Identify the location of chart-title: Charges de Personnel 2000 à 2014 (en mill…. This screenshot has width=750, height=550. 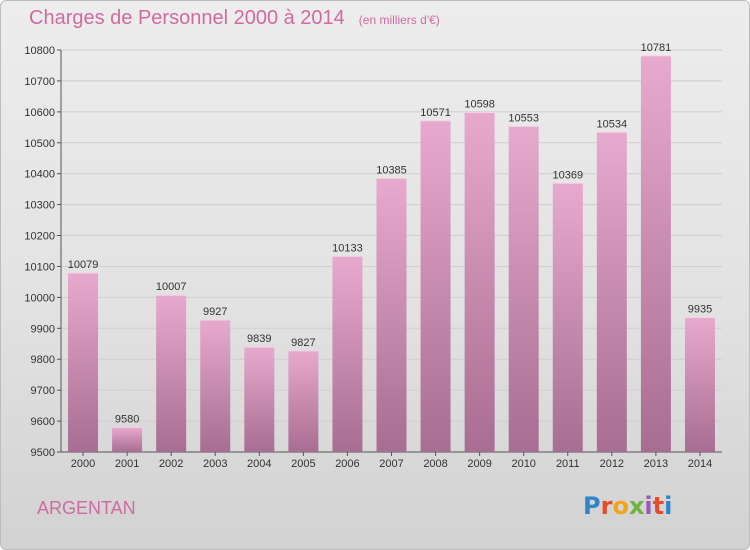
(234, 18).